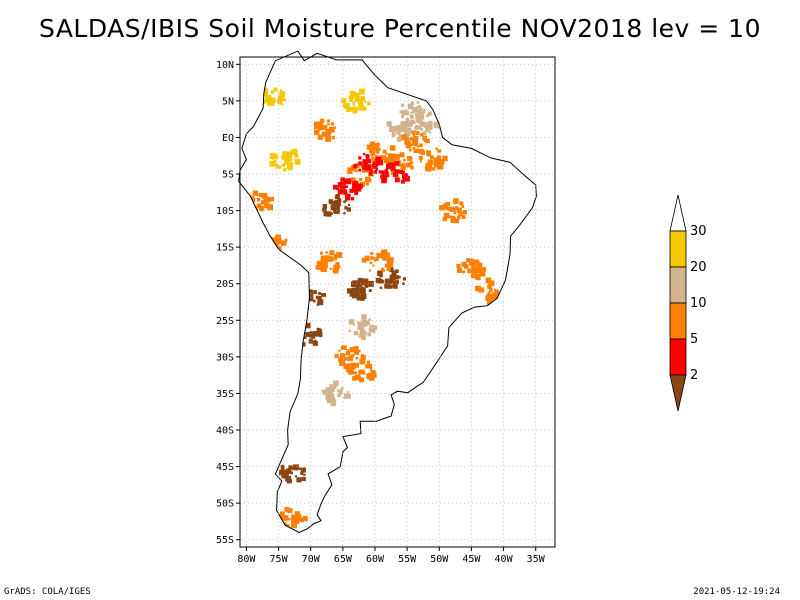 This screenshot has height=600, width=800. I want to click on lat-tick-label: 35S, so click(225, 394).